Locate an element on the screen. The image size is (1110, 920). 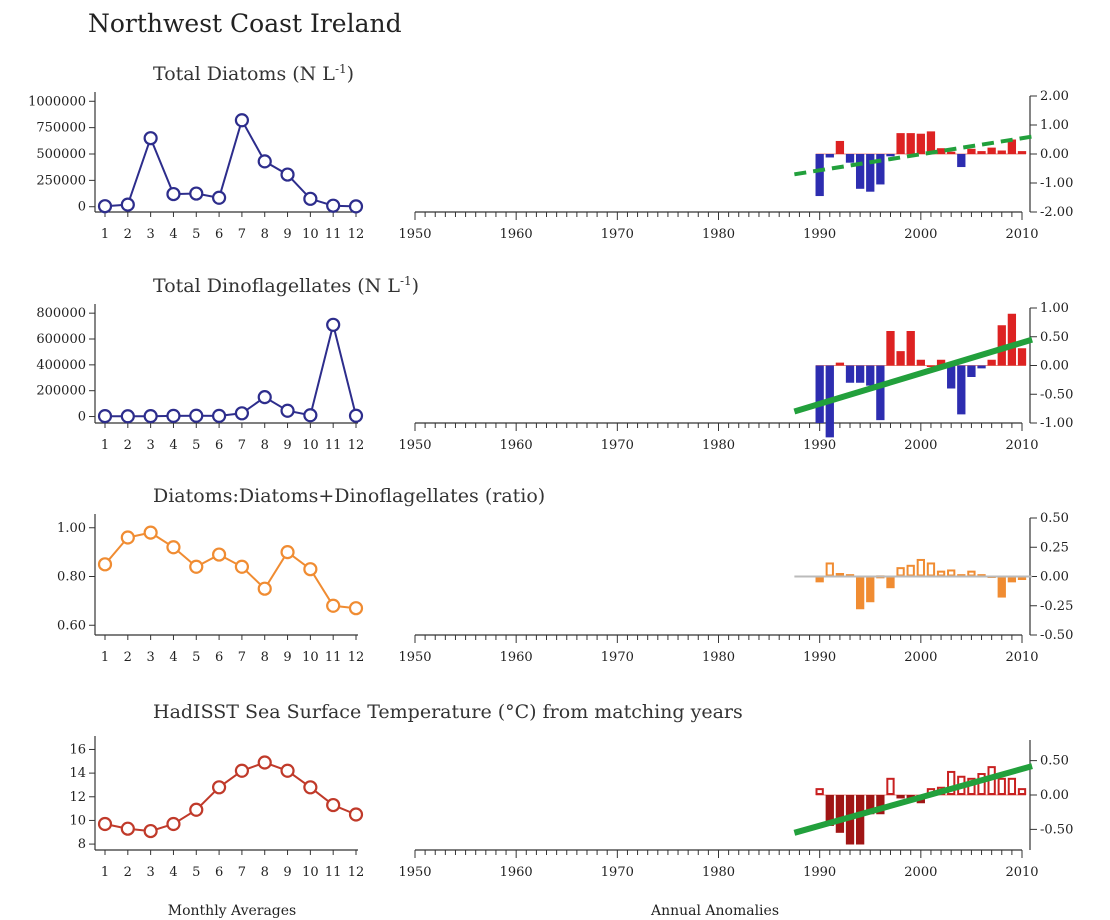
monthly-x-tick-label: 9 is located at coordinates (287, 872).